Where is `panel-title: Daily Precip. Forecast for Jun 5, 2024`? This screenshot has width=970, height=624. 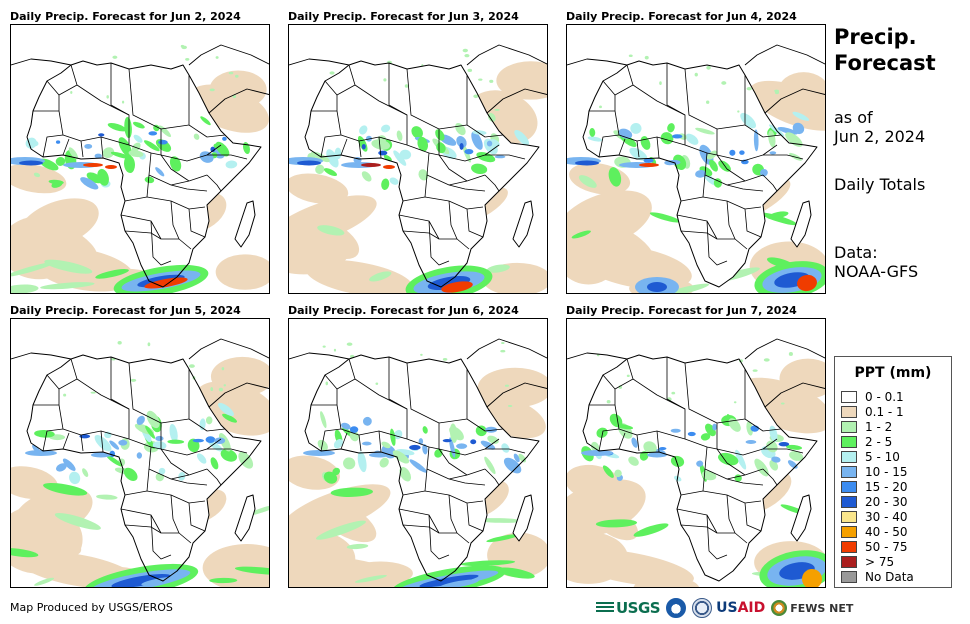 panel-title: Daily Precip. Forecast for Jun 5, 2024 is located at coordinates (125, 310).